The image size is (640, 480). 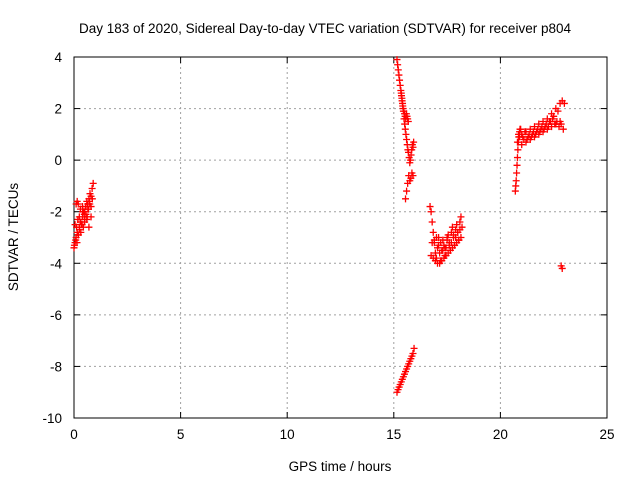 I want to click on x-tick-label: 10, so click(x=287, y=434).